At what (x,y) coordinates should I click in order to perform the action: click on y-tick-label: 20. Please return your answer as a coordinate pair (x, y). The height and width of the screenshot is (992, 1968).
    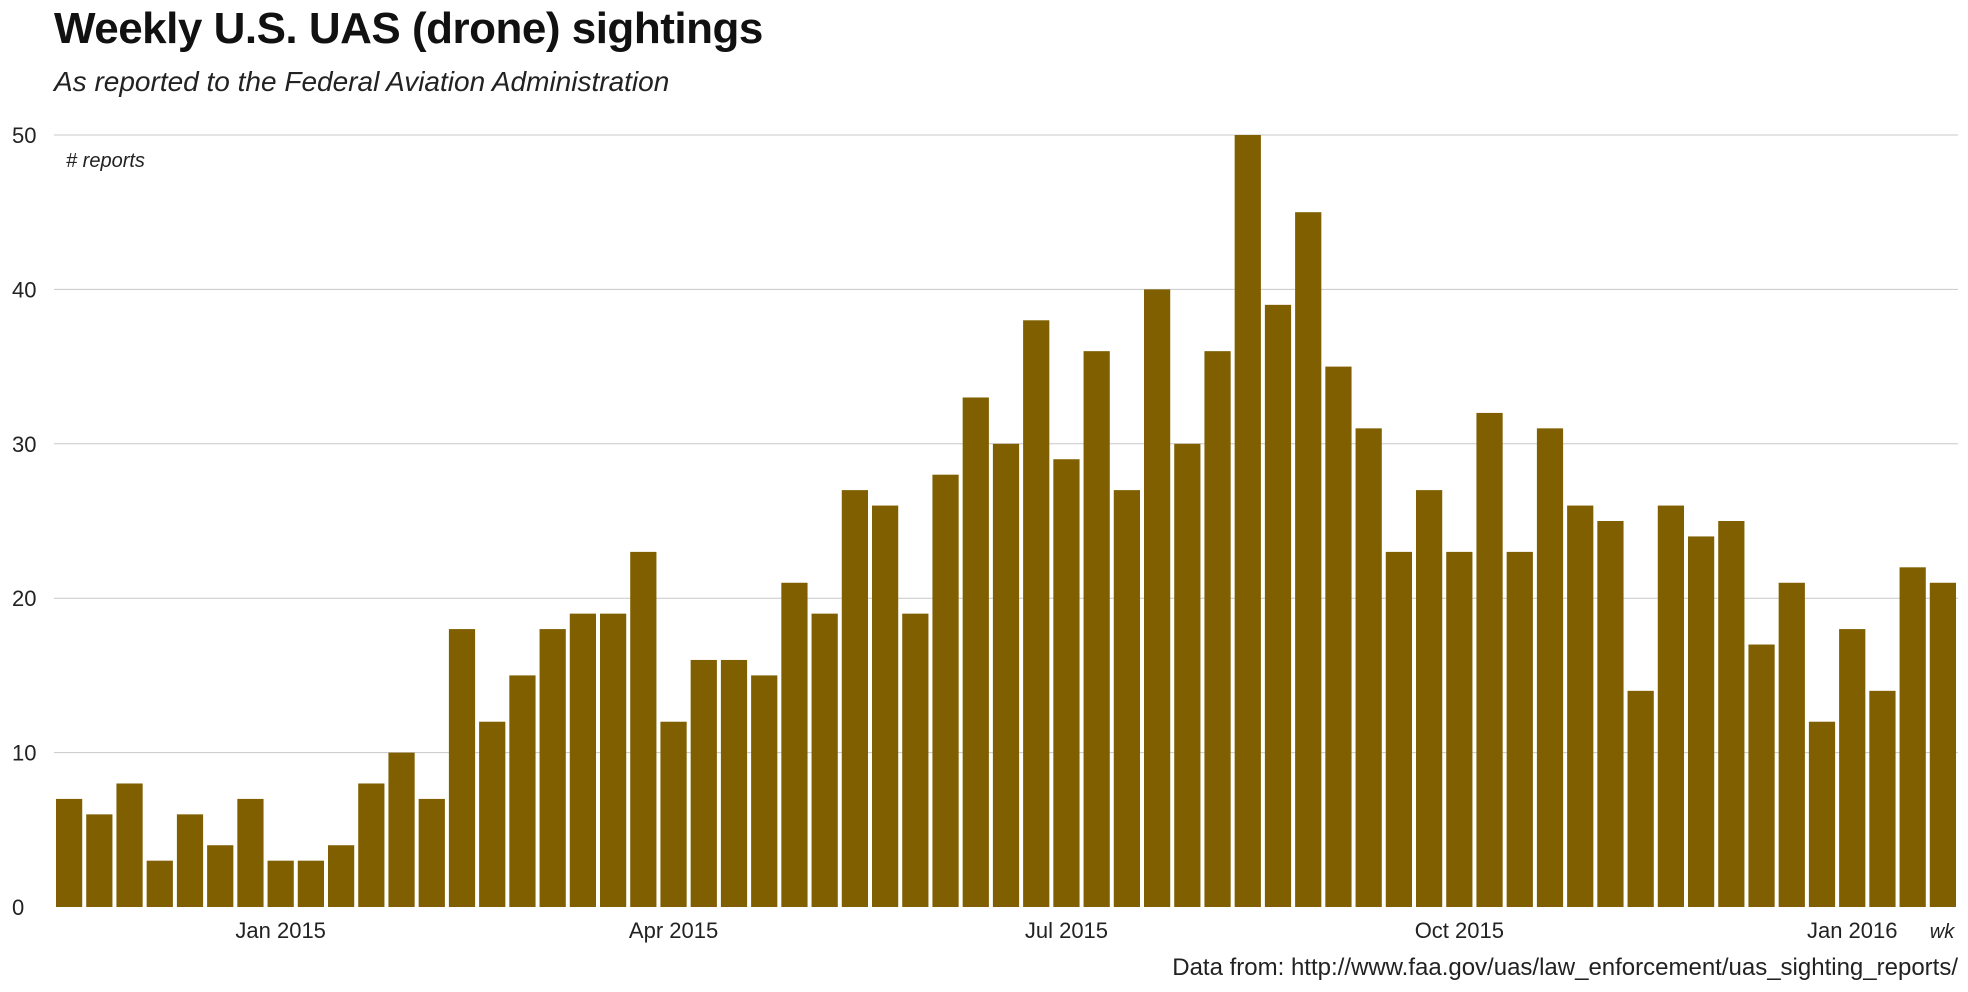
    Looking at the image, I should click on (24, 598).